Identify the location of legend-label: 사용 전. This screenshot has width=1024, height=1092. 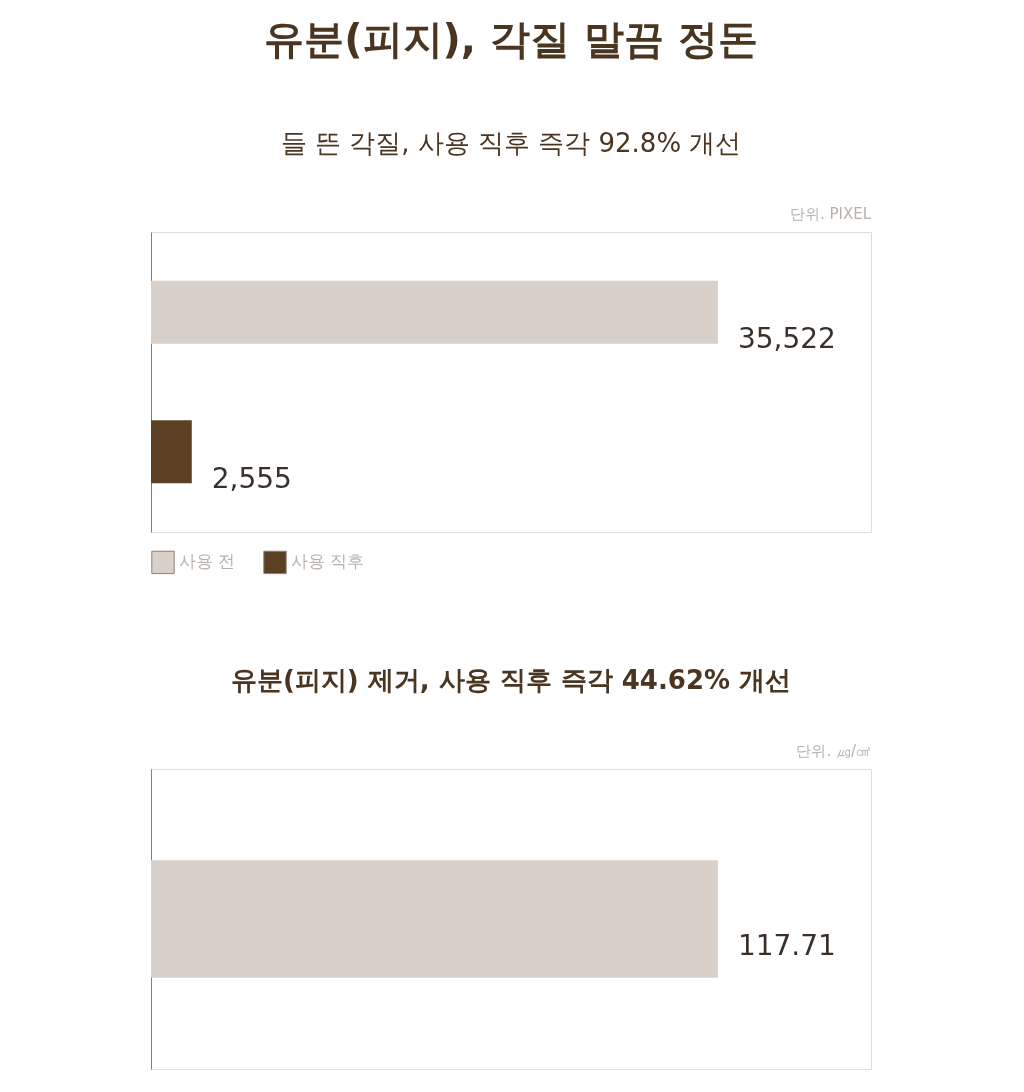
(207, 561).